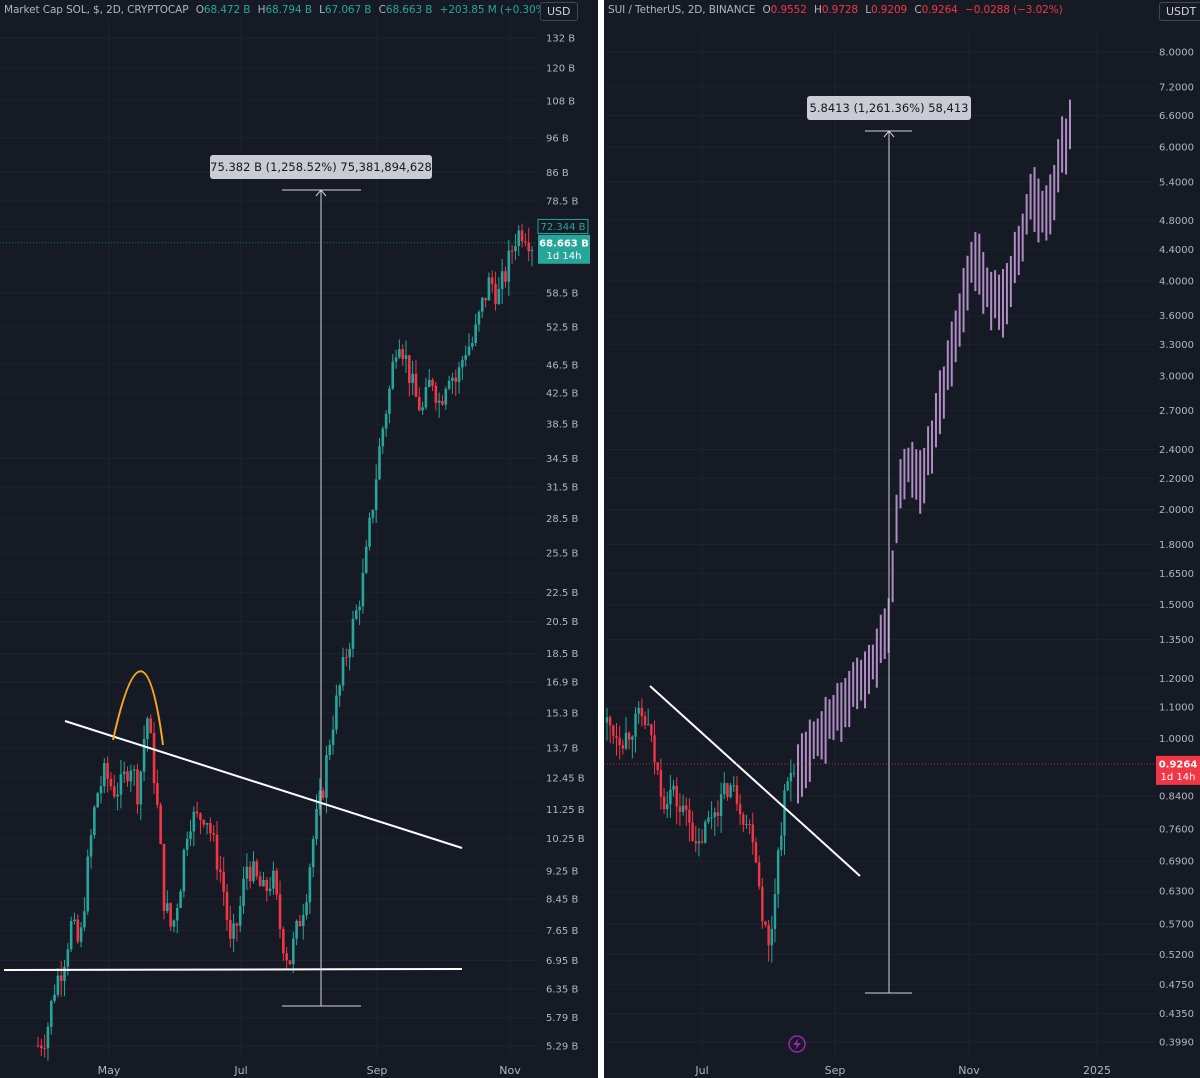 This screenshot has height=1078, width=1200. I want to click on sol-support-line, so click(233, 969).